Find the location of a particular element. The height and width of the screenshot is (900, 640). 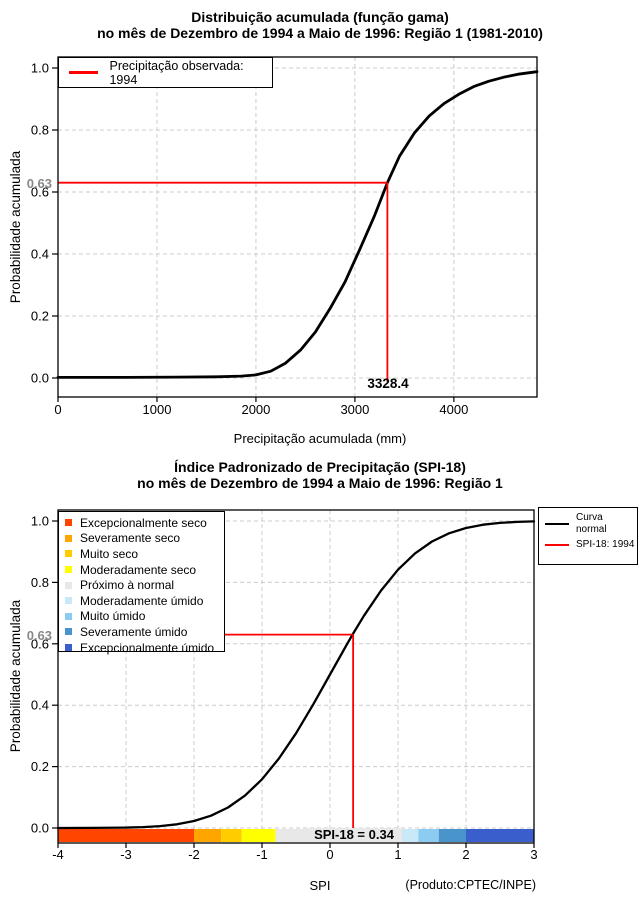

chart1-y-axis-title: Probabilidade acumulada is located at coordinates (15, 227).